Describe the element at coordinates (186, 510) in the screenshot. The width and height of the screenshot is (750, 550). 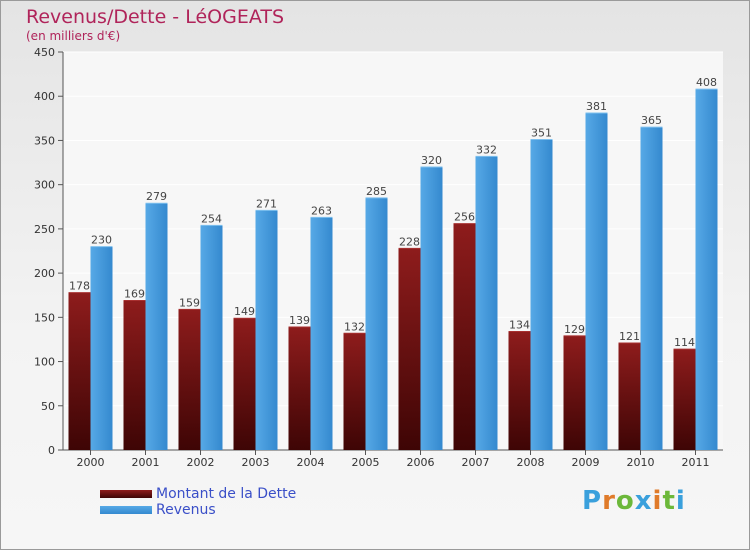
I see `legend-label-revenus: Revenus` at that location.